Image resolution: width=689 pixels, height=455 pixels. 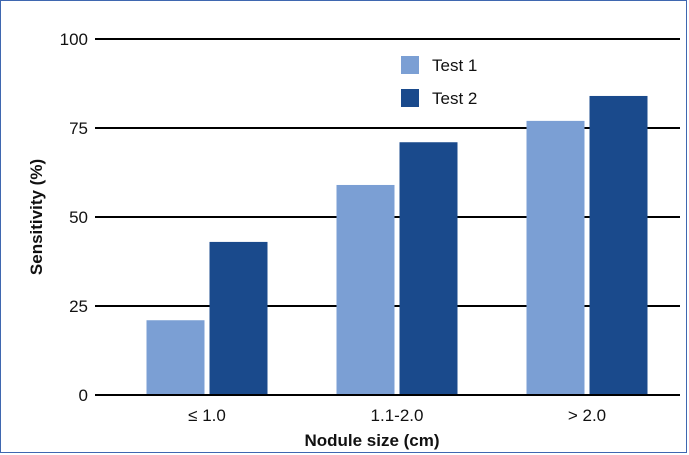 What do you see at coordinates (454, 65) in the screenshot?
I see `legend-label-test-1: Test 1` at bounding box center [454, 65].